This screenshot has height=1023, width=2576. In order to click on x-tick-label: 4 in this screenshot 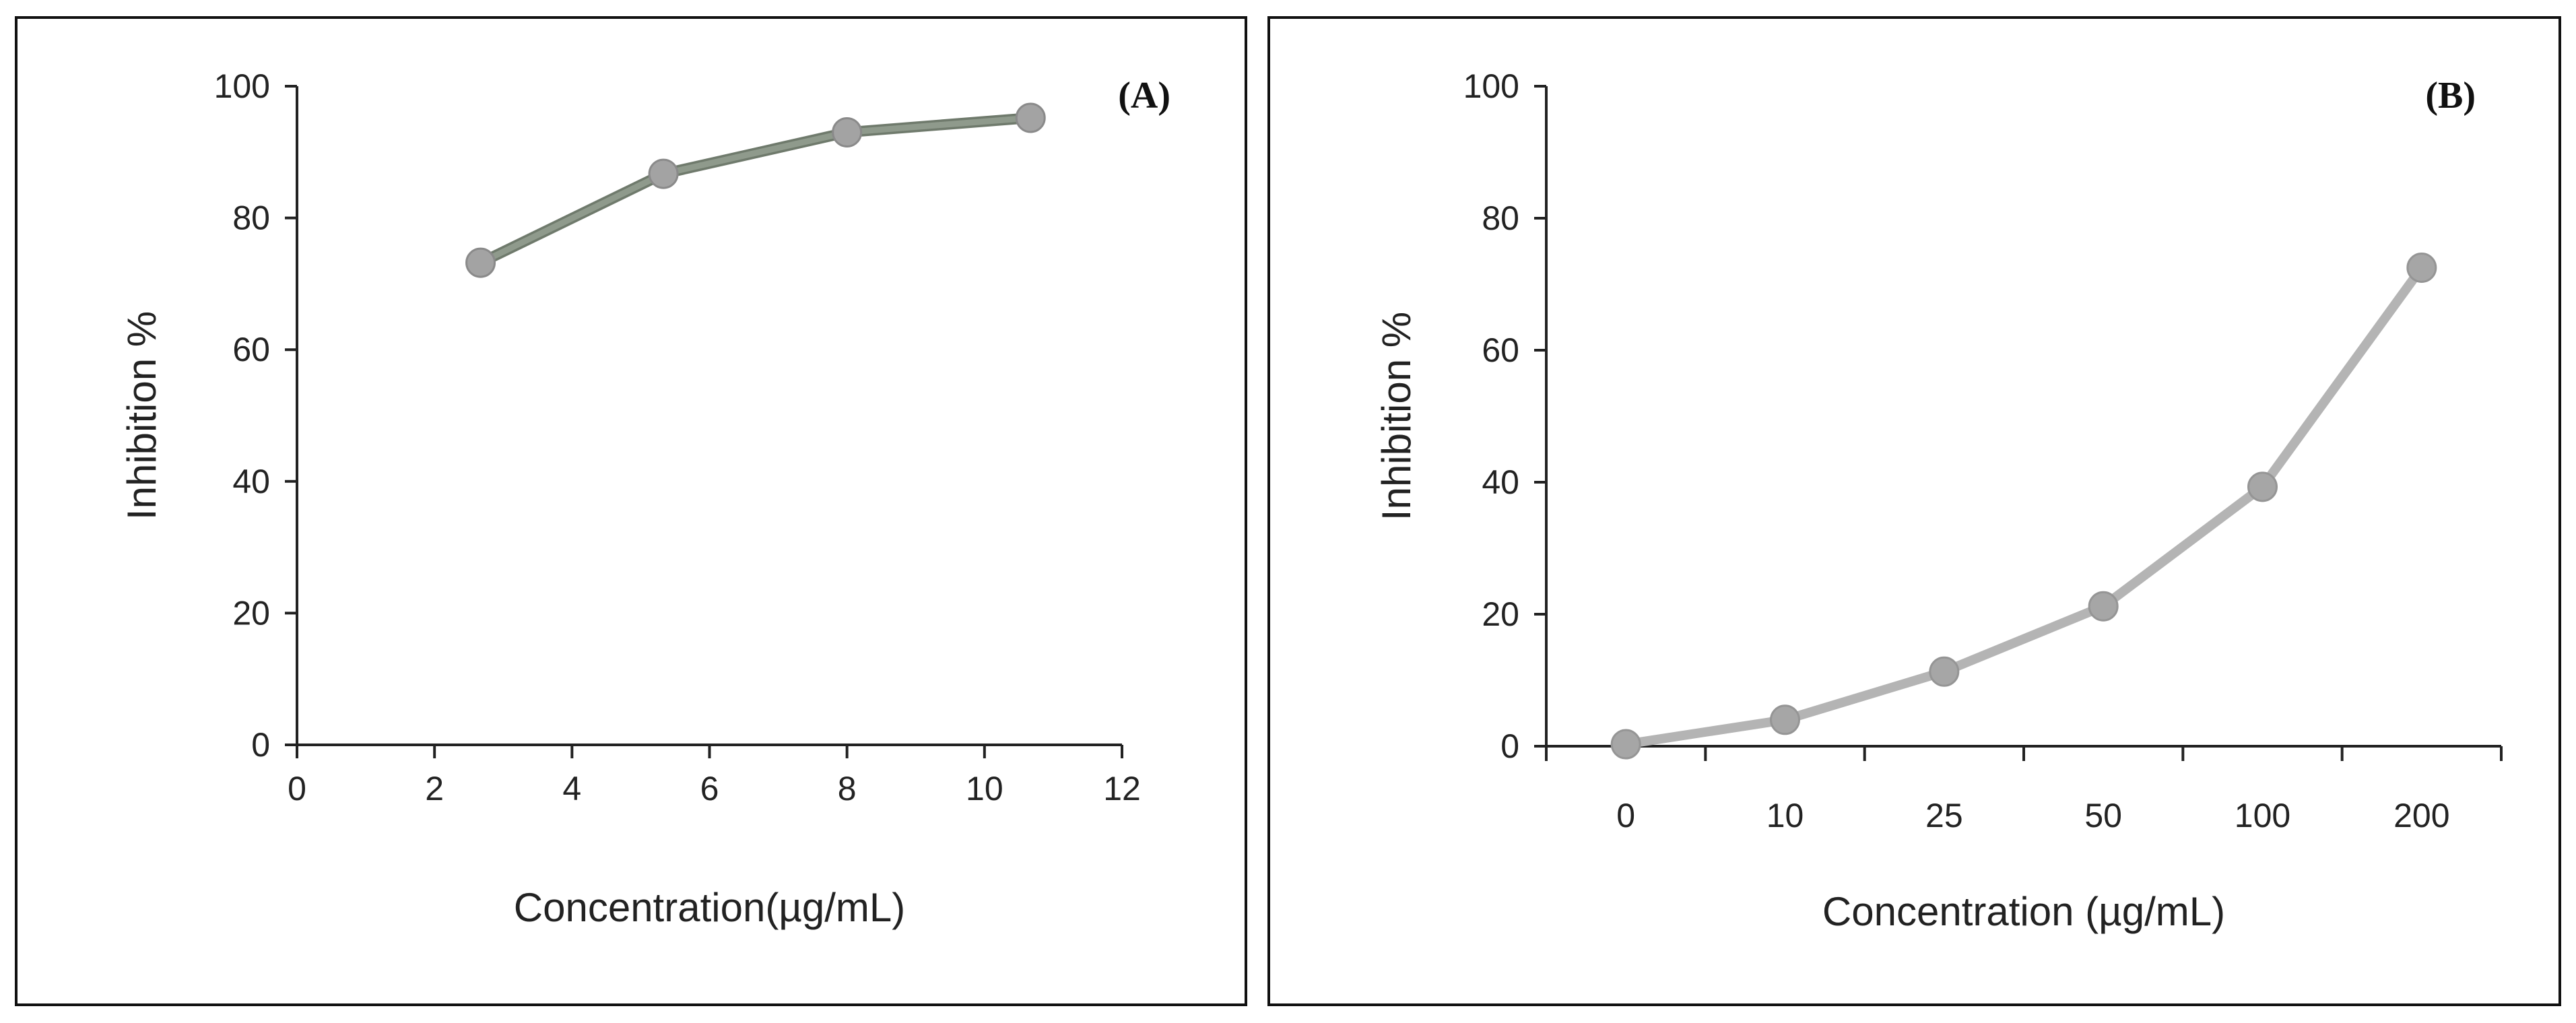, I will do `click(571, 788)`.